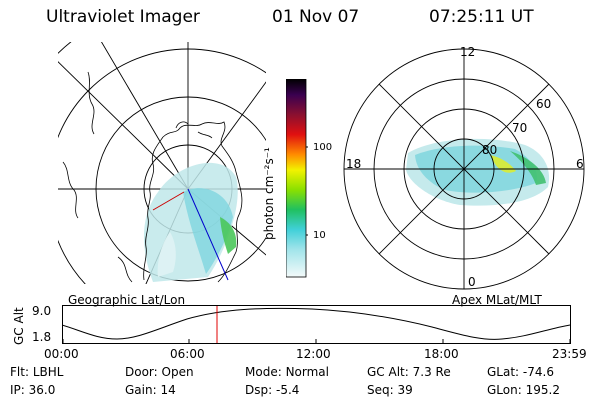 The width and height of the screenshot is (600, 400). What do you see at coordinates (490, 150) in the screenshot?
I see `lat-label-80: 80` at bounding box center [490, 150].